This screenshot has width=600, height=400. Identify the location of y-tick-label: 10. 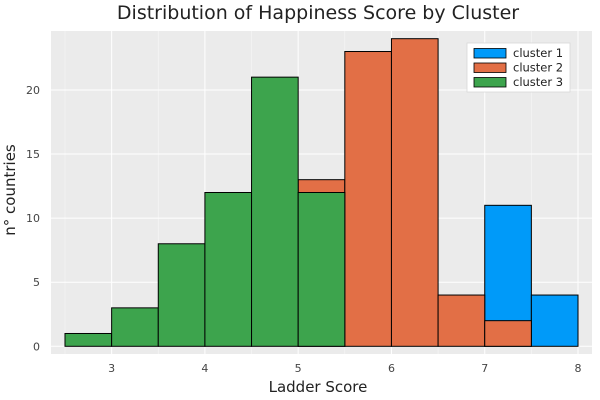
(33, 218).